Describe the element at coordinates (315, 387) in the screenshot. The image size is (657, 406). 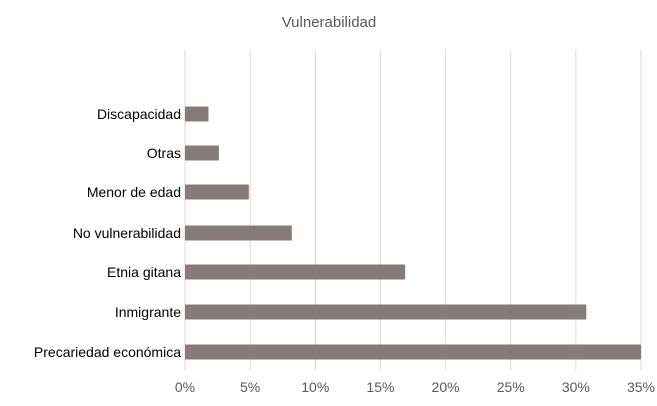
I see `x-tick-label-2: 10%` at that location.